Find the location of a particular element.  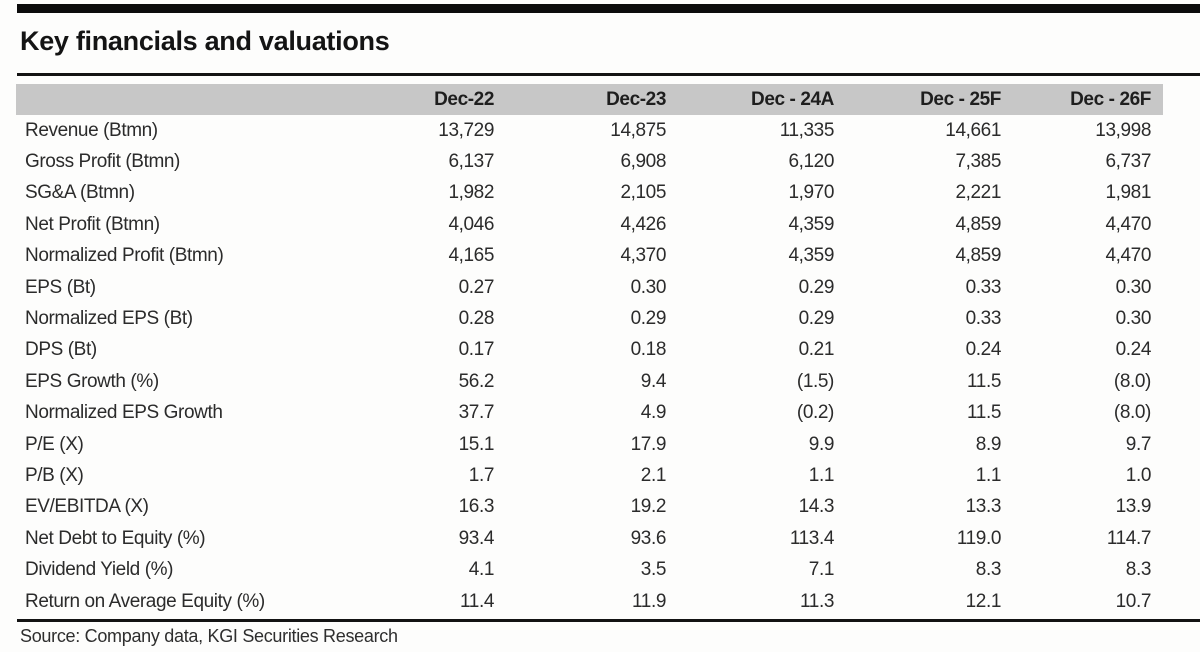

cell-value: 93.4 is located at coordinates (476, 538).